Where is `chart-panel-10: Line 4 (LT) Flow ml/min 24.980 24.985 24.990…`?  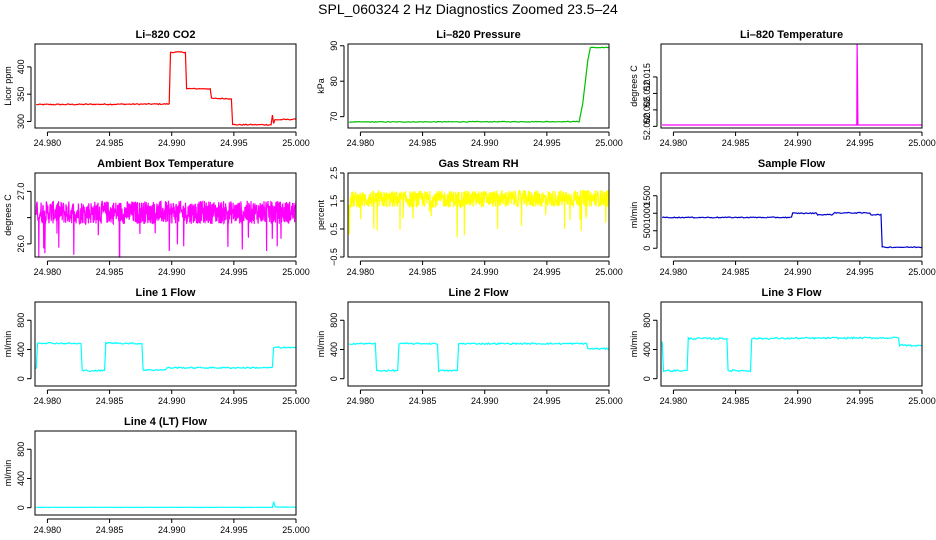
chart-panel-10: Line 4 (LT) Flow ml/min 24.980 24.985 24.990… is located at coordinates (156, 475).